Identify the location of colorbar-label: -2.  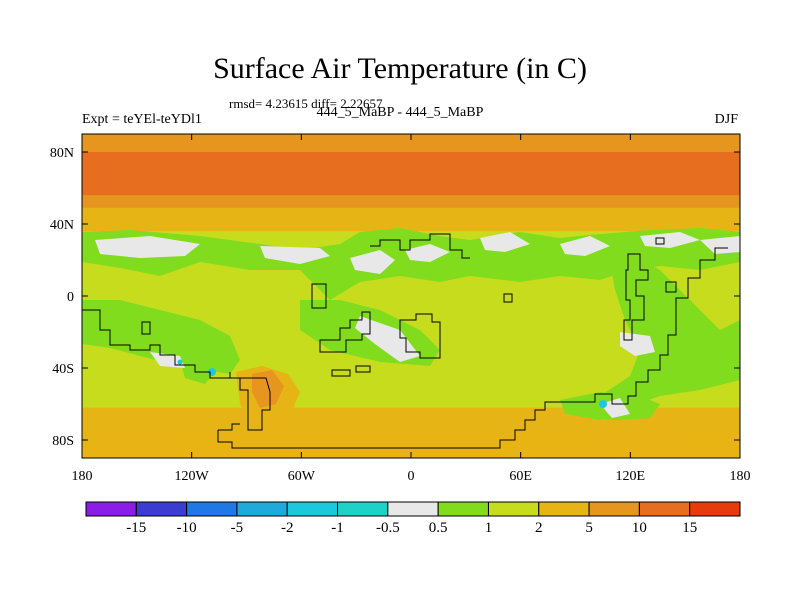
(287, 528).